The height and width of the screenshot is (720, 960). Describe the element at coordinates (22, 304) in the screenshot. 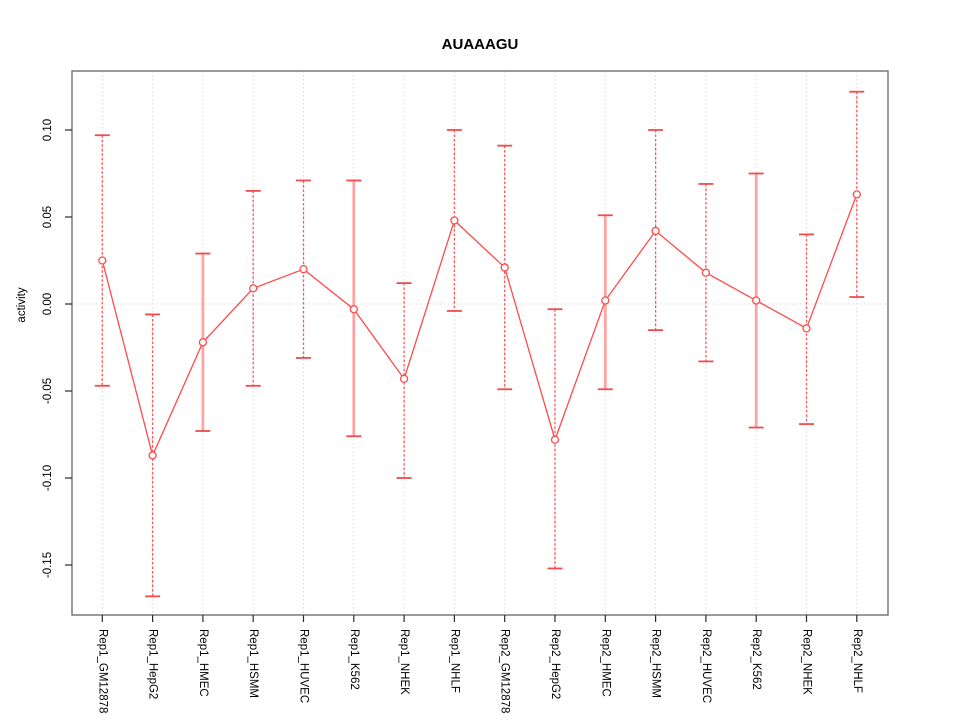

I see `y-axis-label: activity` at that location.